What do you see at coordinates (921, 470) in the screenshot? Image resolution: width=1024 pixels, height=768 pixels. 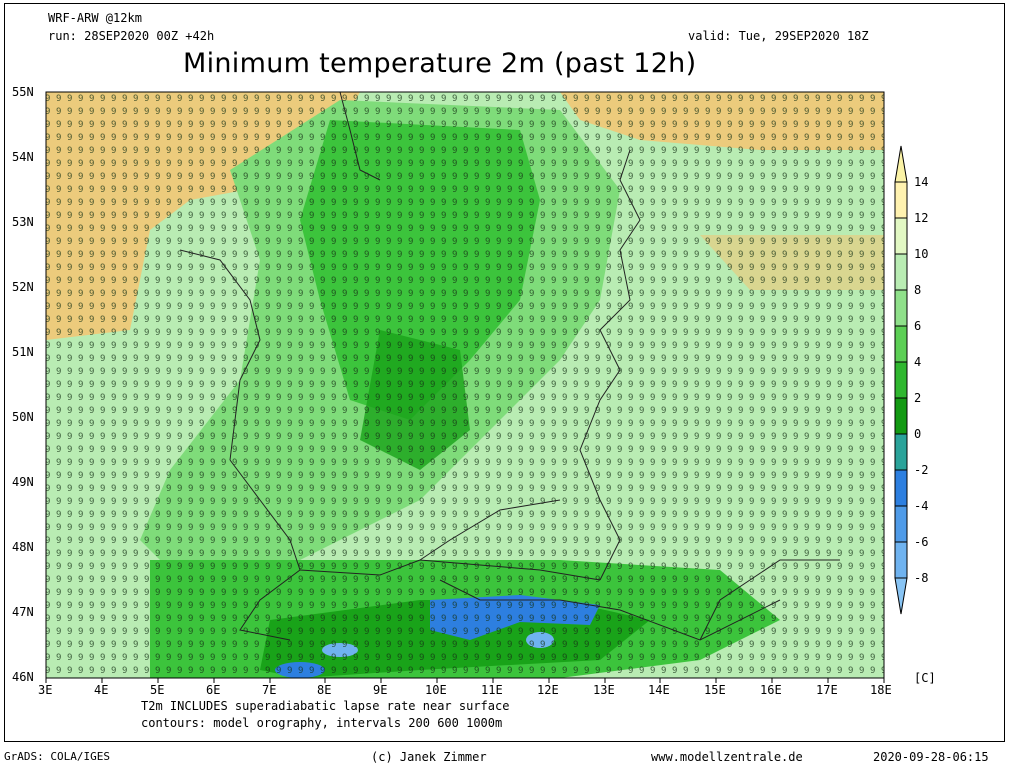 I see `colorbar-label: -2` at bounding box center [921, 470].